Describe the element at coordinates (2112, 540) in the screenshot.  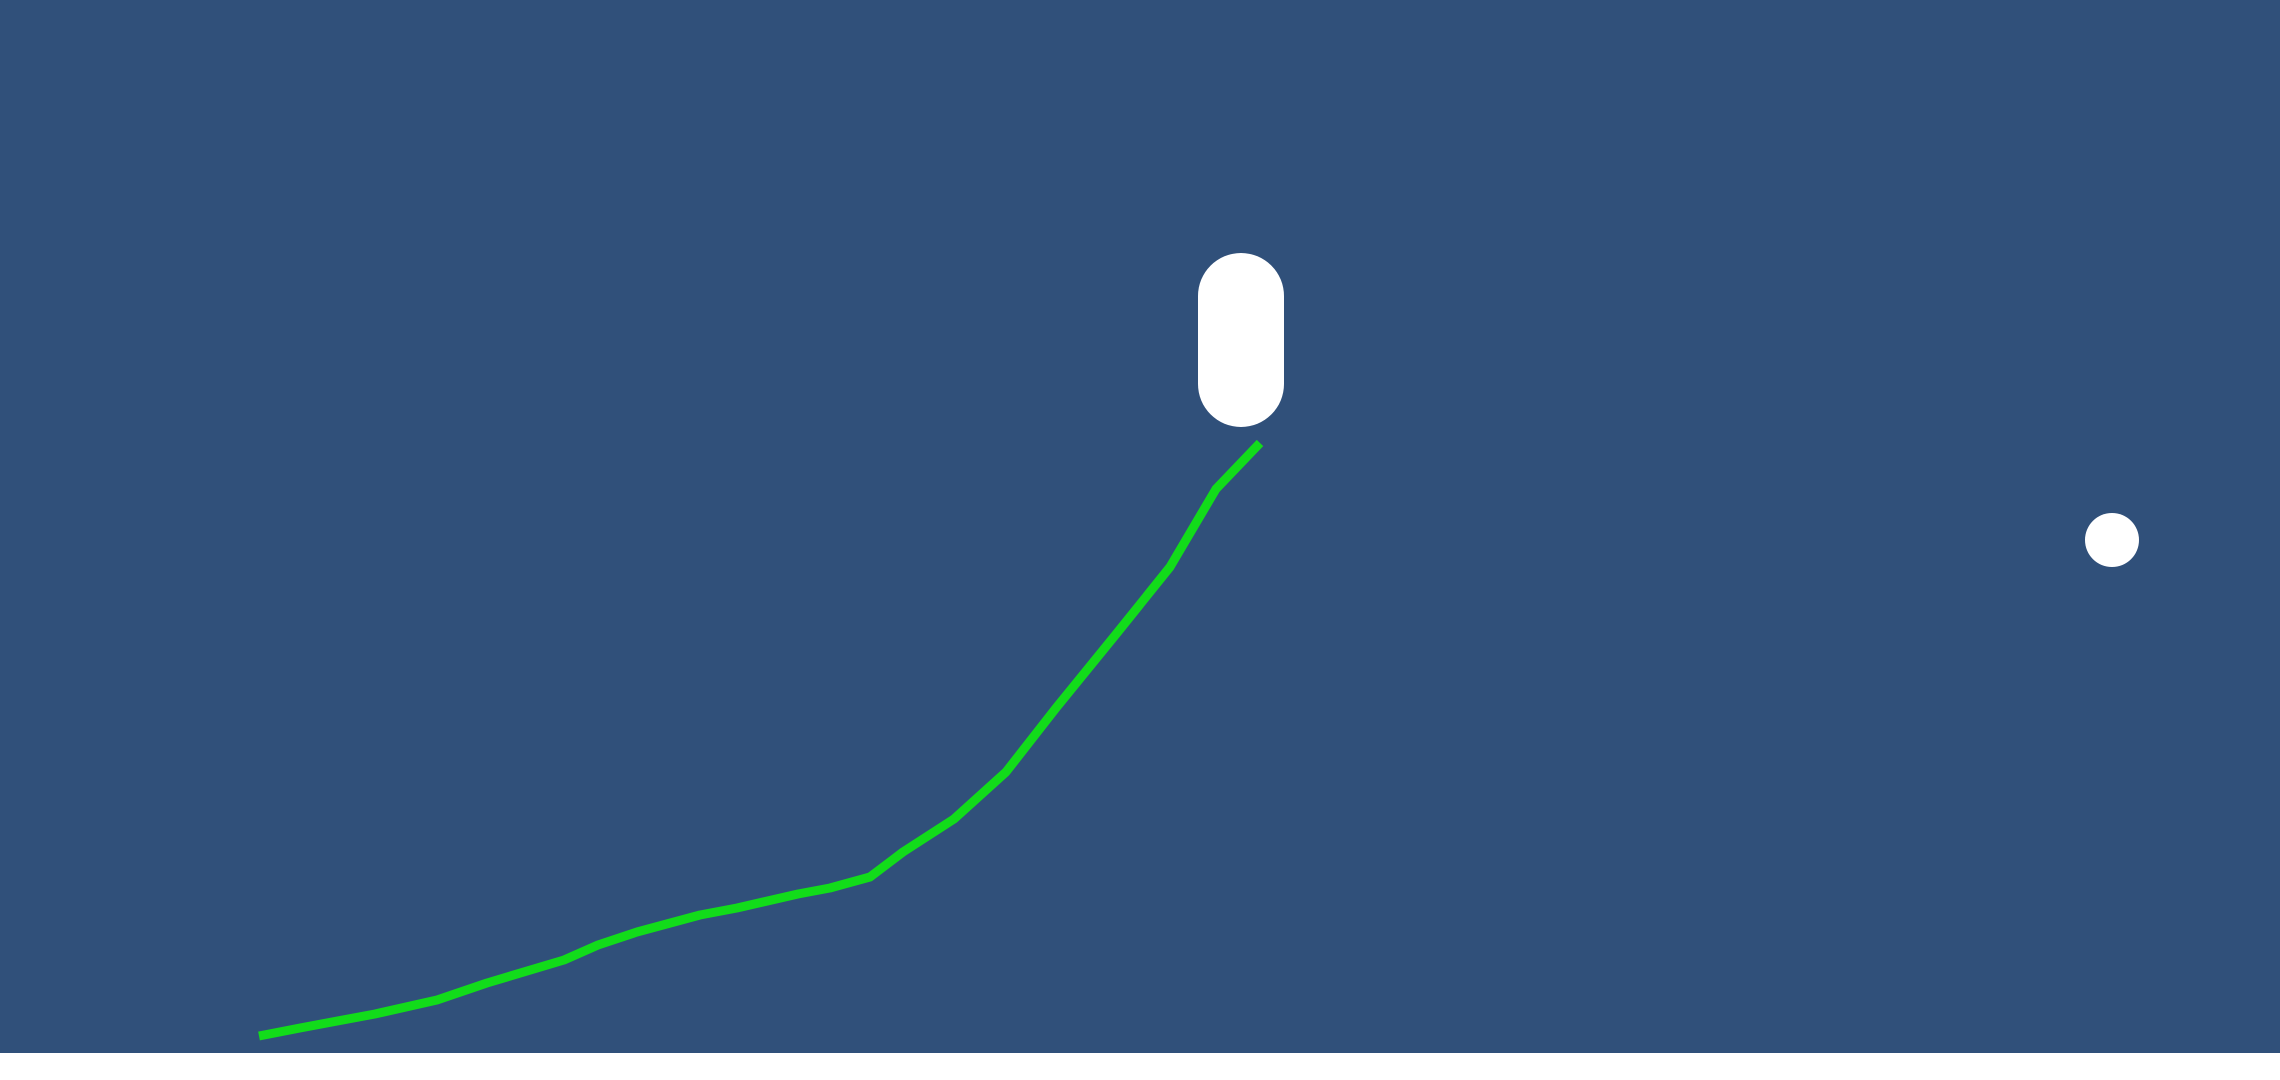
I see `target-ball-icon` at that location.